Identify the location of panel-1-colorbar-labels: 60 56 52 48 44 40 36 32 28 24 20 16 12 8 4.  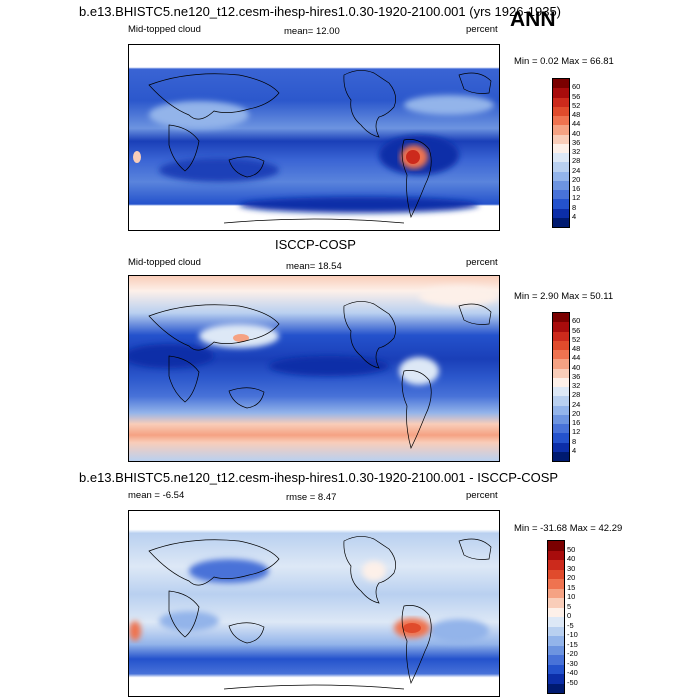
(587, 152).